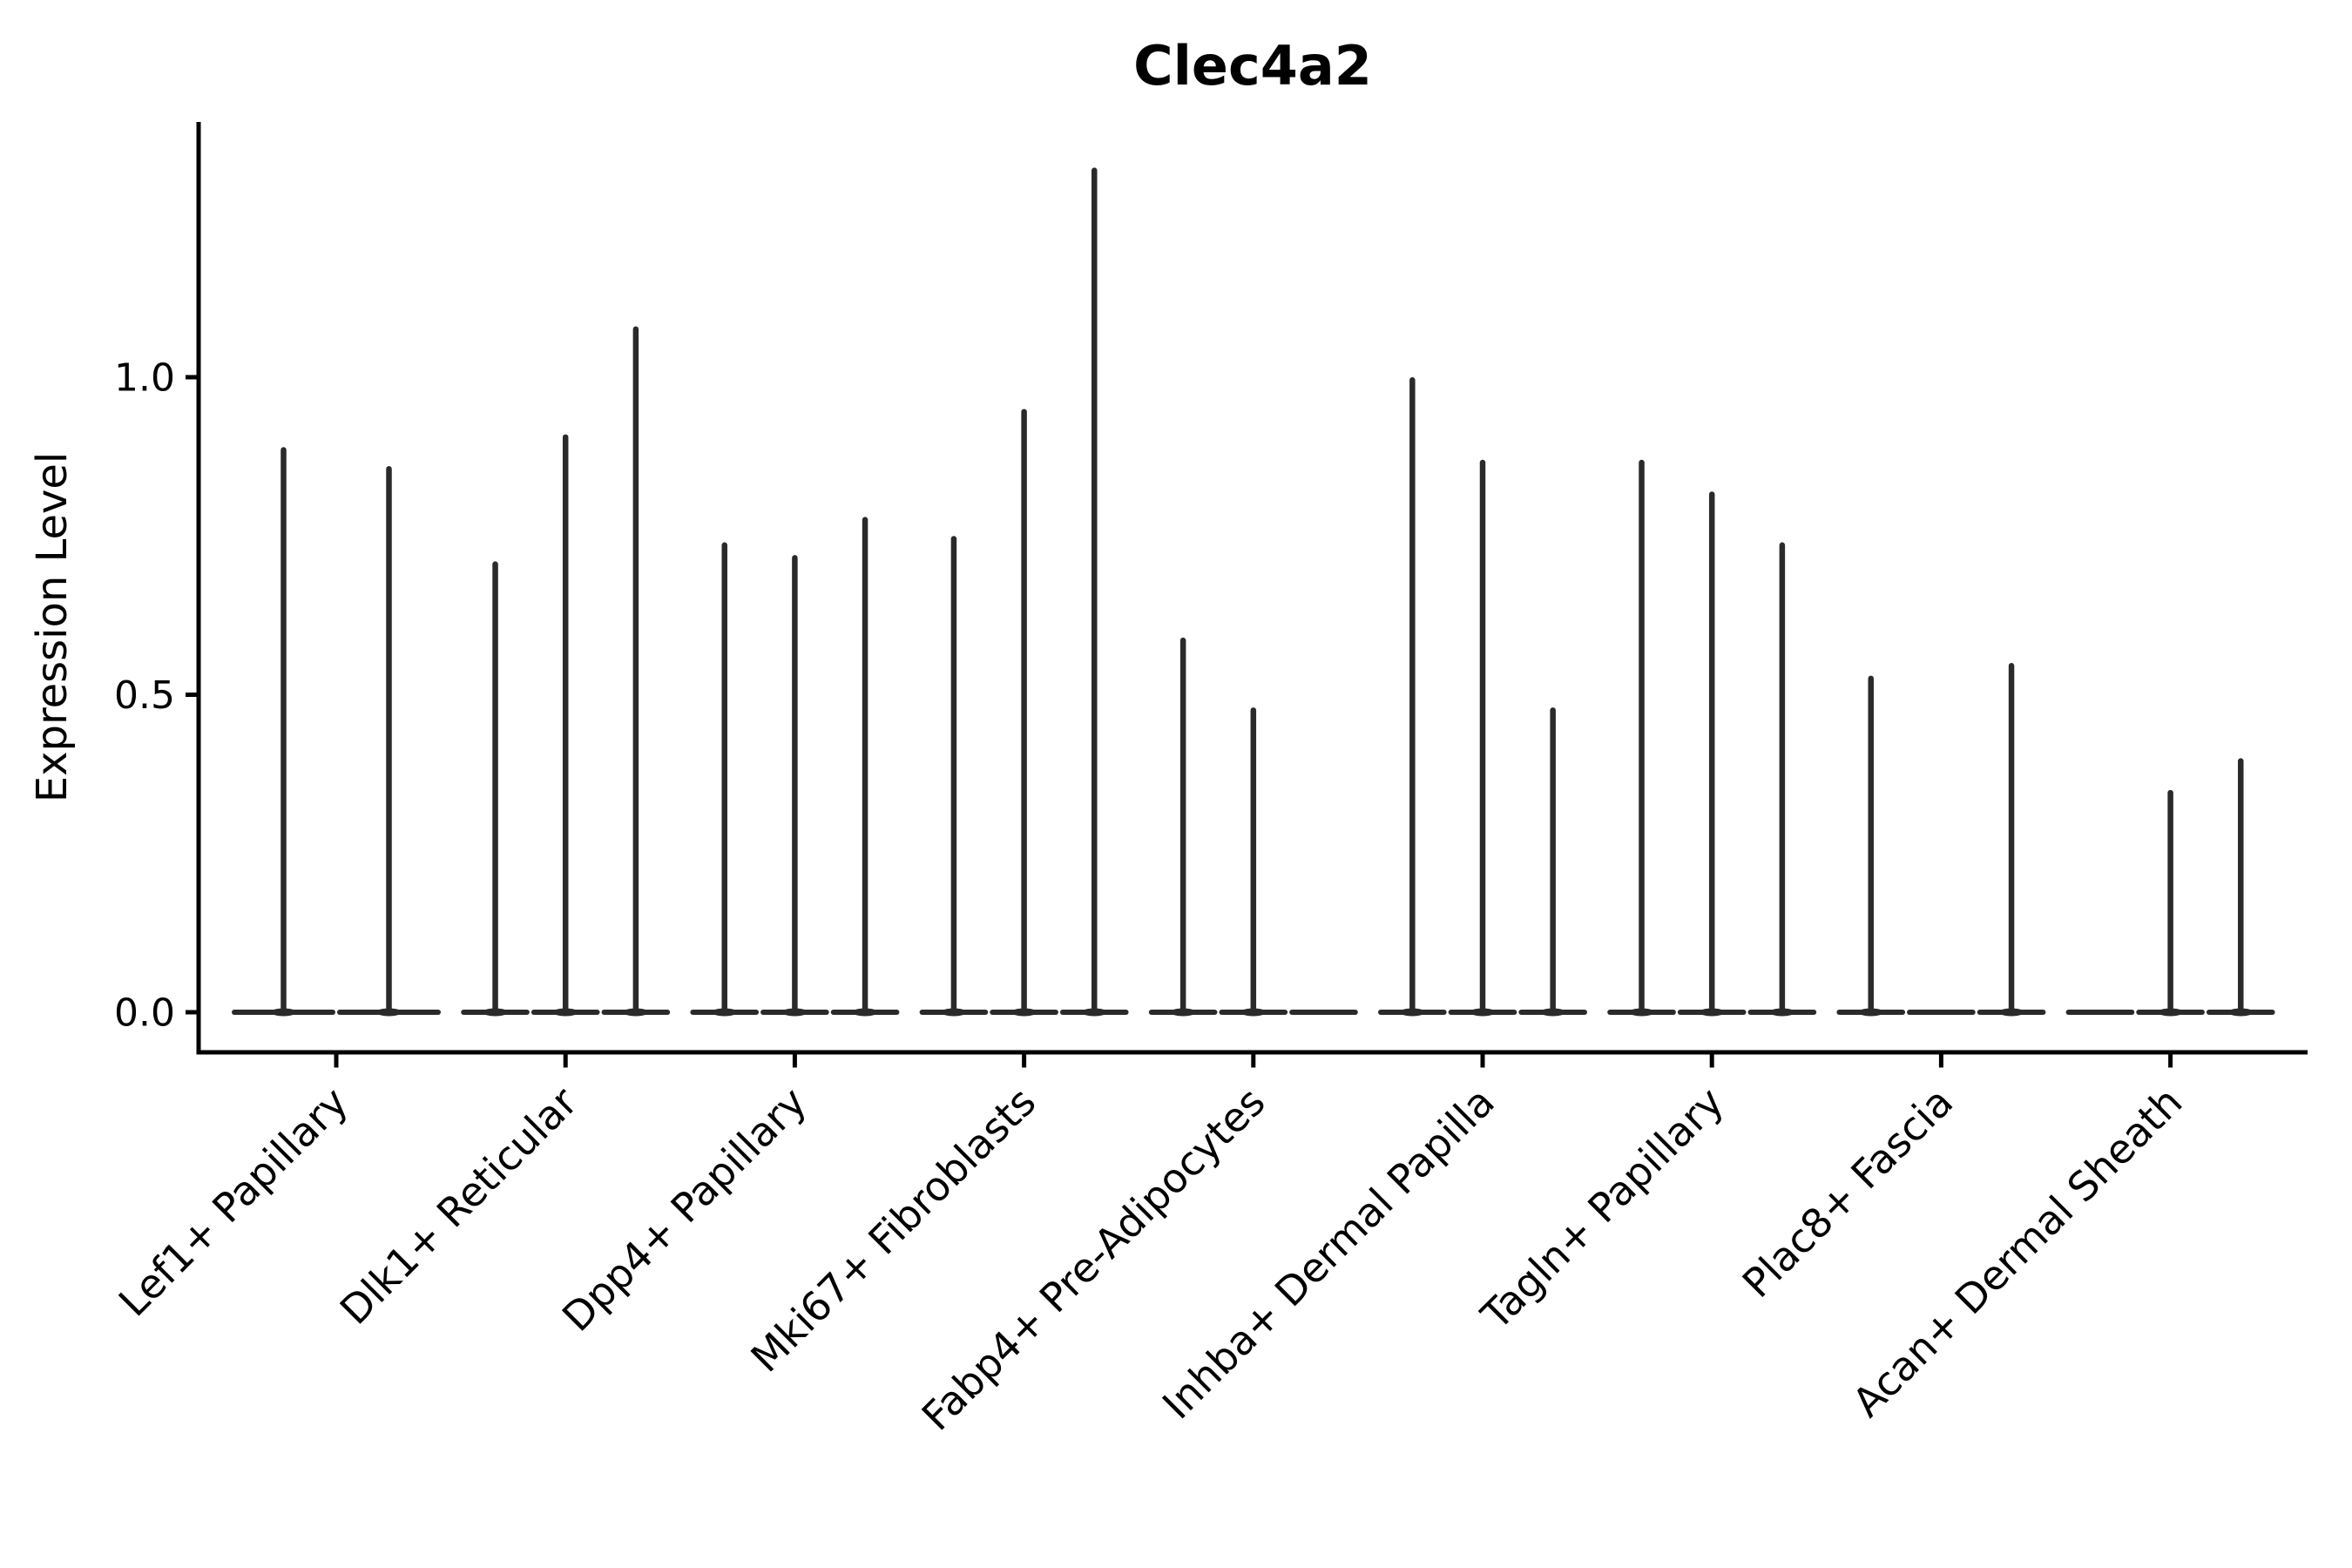  I want to click on x-tick-label: Plac8+ Fascia, so click(1848, 1192).